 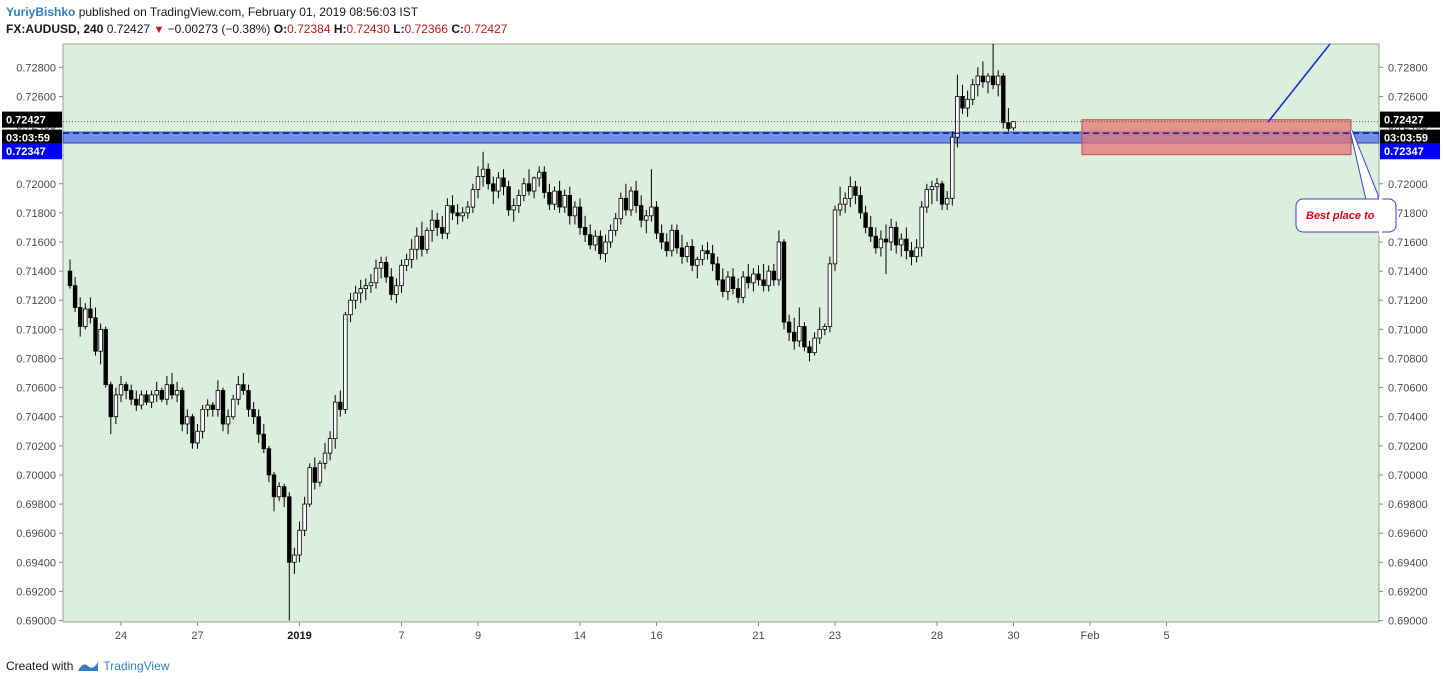 I want to click on target-zone, so click(x=1216, y=137).